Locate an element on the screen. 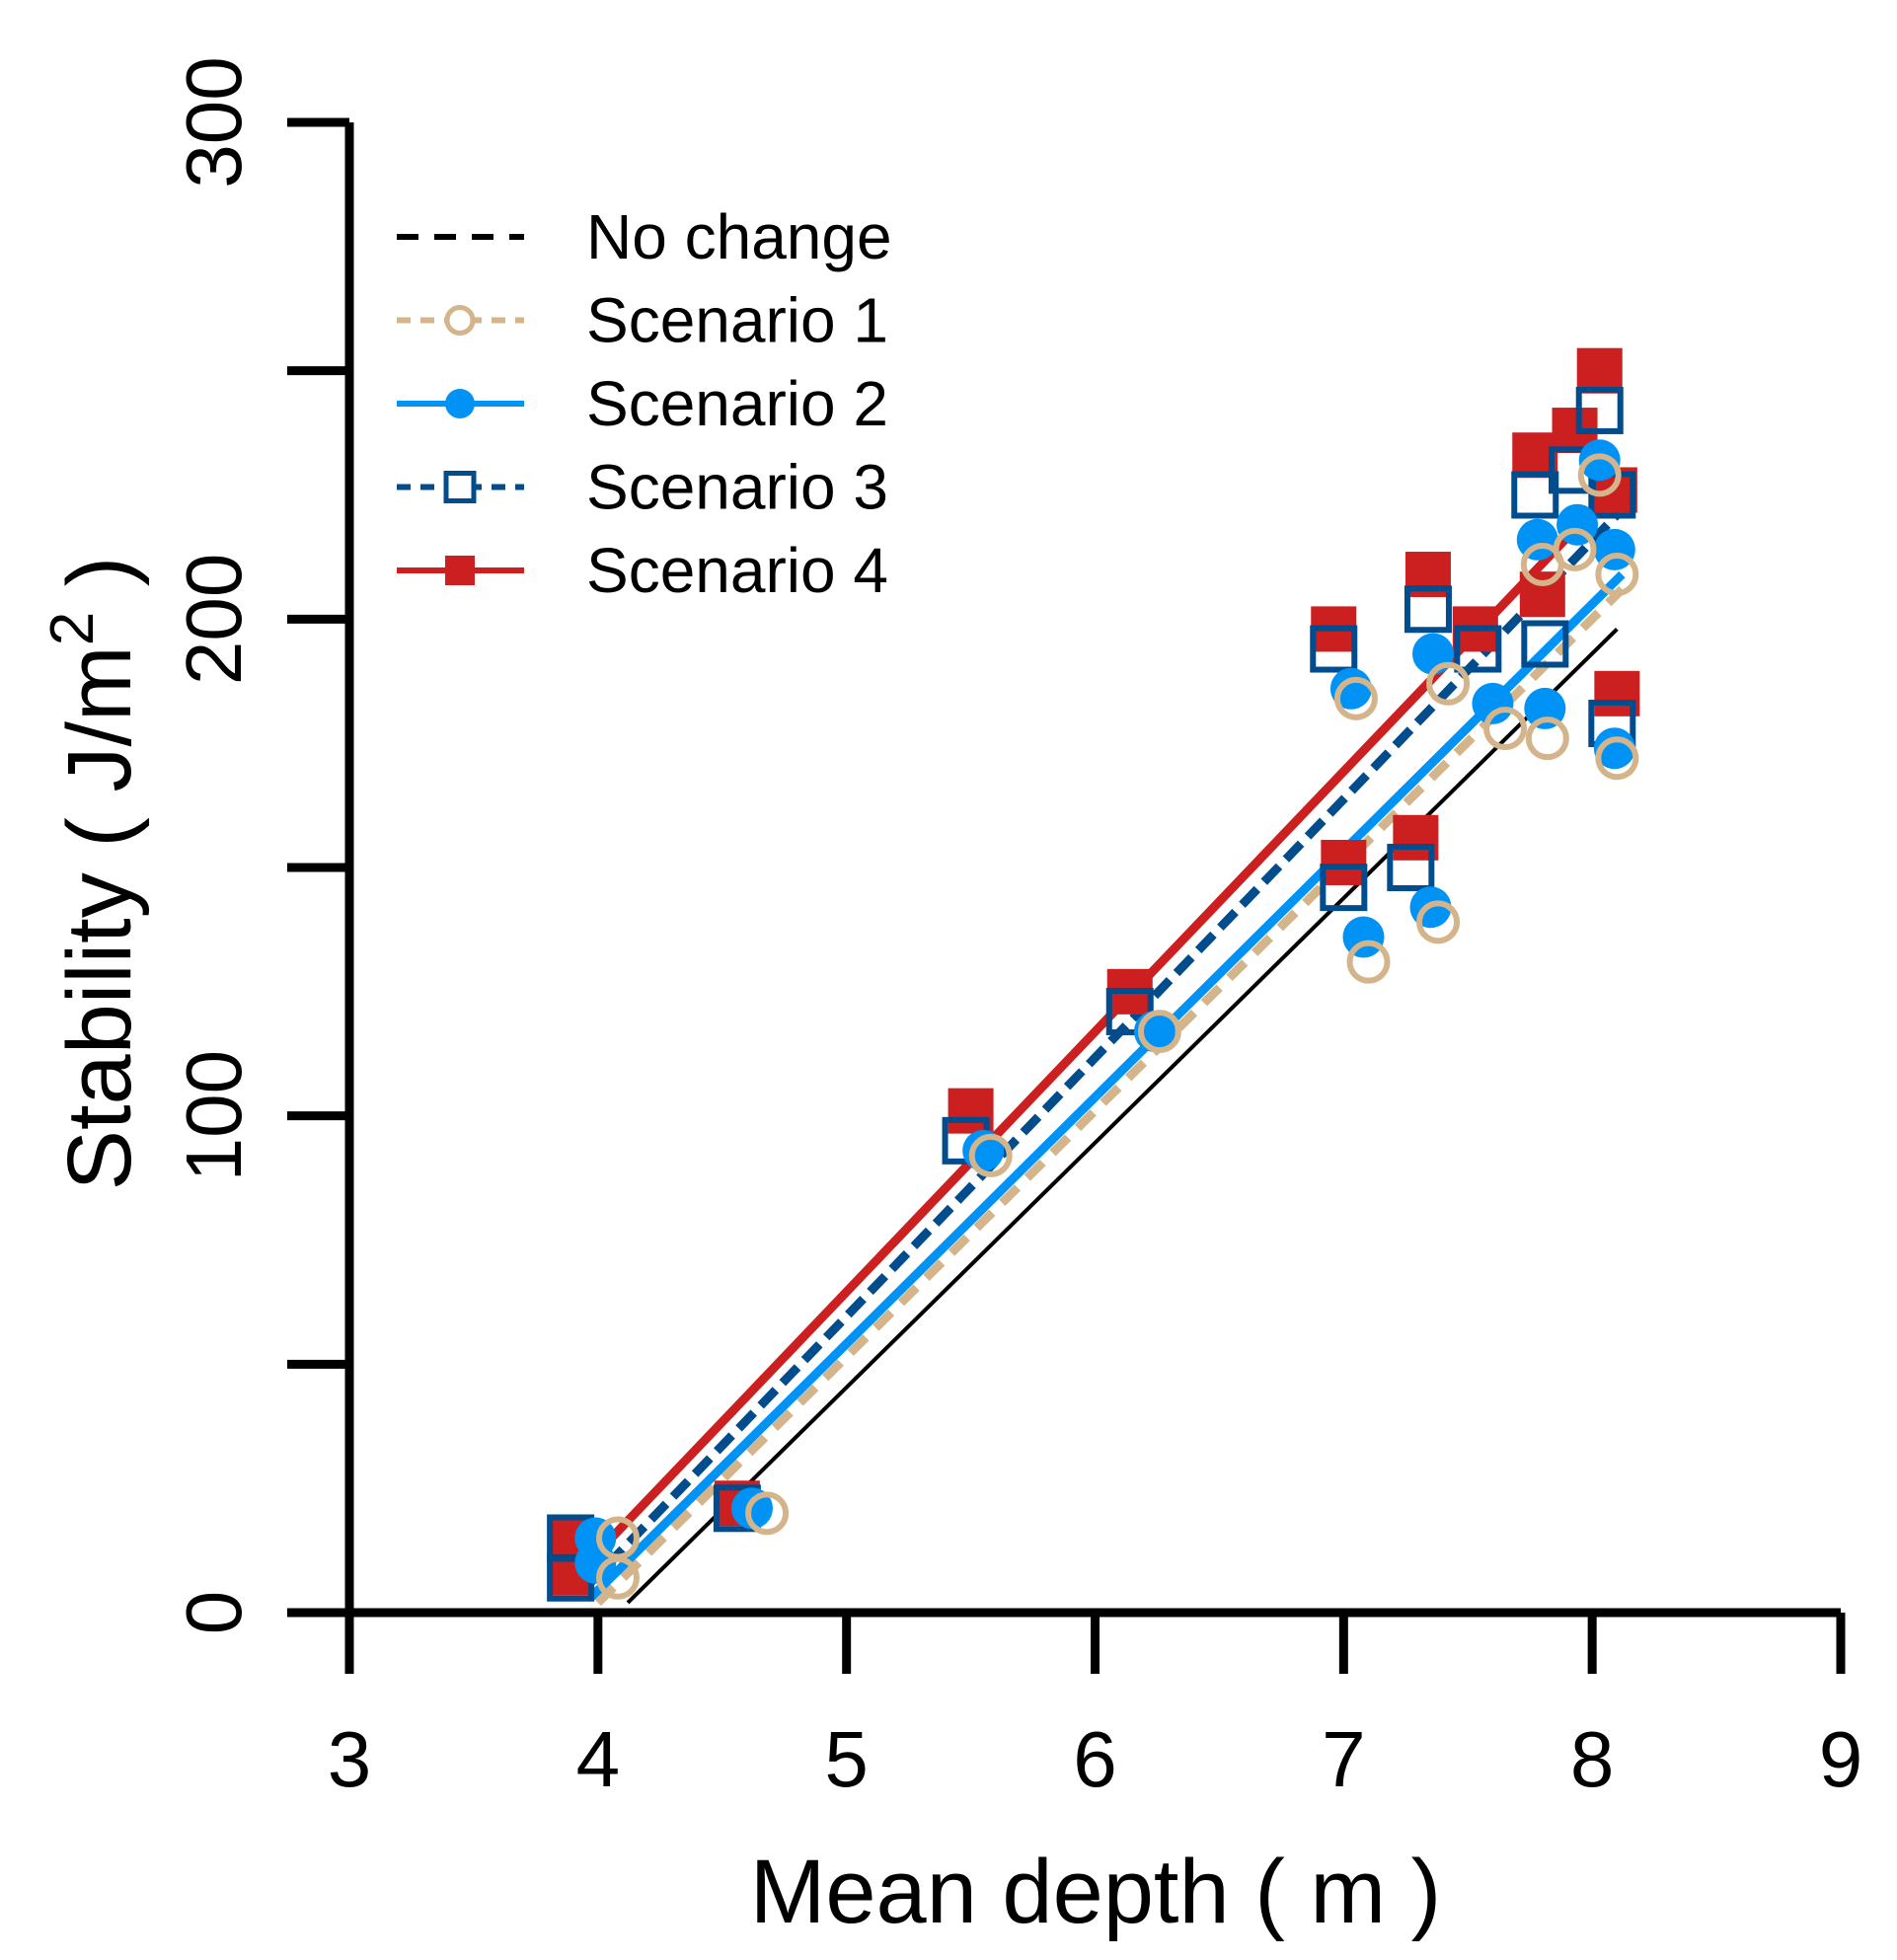 This screenshot has width=1897, height=1960. legend-label: No change is located at coordinates (739, 236).